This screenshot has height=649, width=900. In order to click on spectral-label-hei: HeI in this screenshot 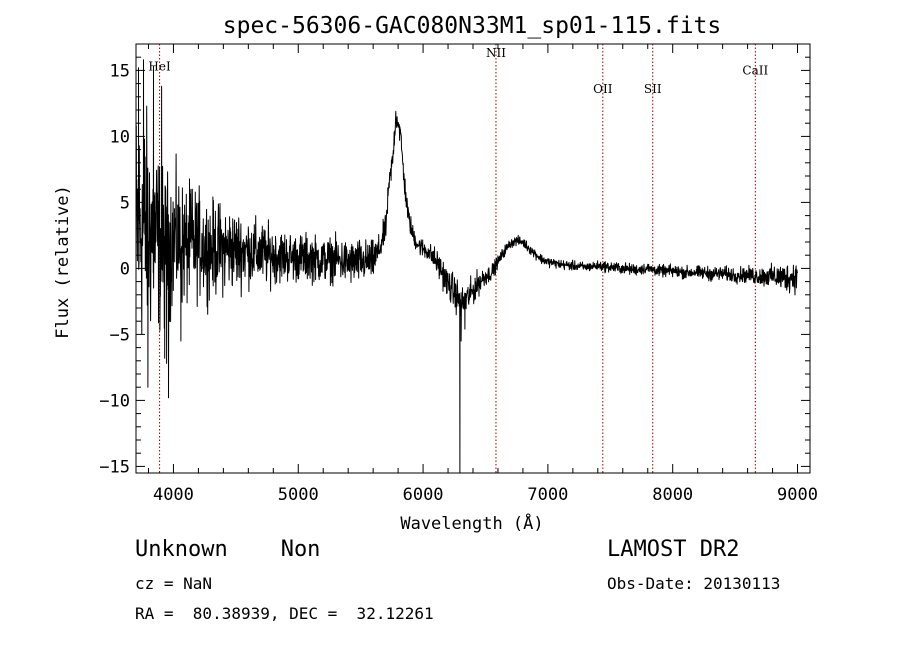, I will do `click(159, 66)`.